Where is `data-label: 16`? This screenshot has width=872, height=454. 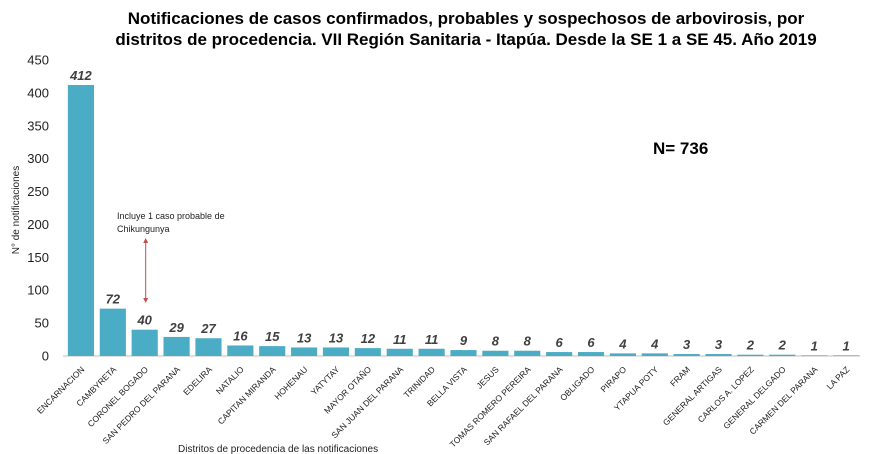 data-label: 16 is located at coordinates (240, 335).